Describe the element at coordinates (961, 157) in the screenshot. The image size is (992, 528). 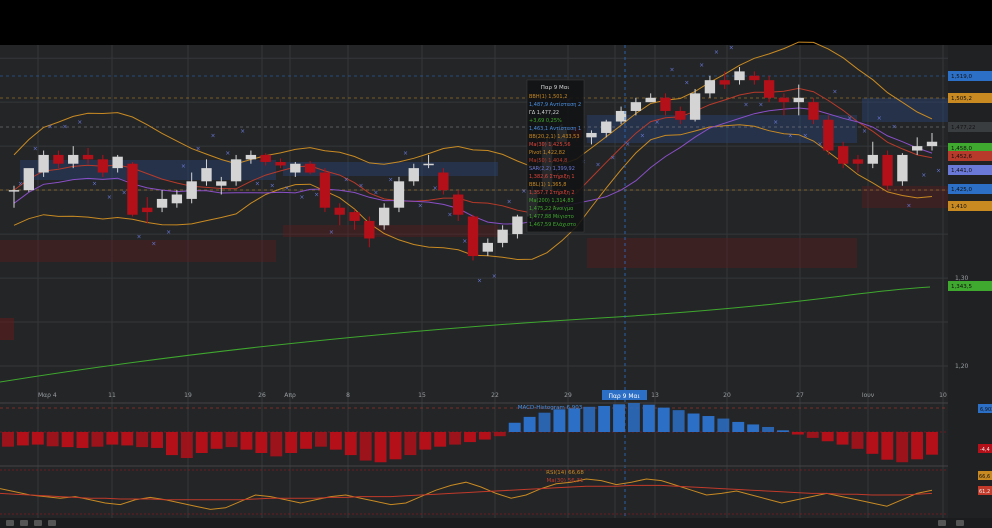
I see `price-tag-label: 1,452,6` at that location.